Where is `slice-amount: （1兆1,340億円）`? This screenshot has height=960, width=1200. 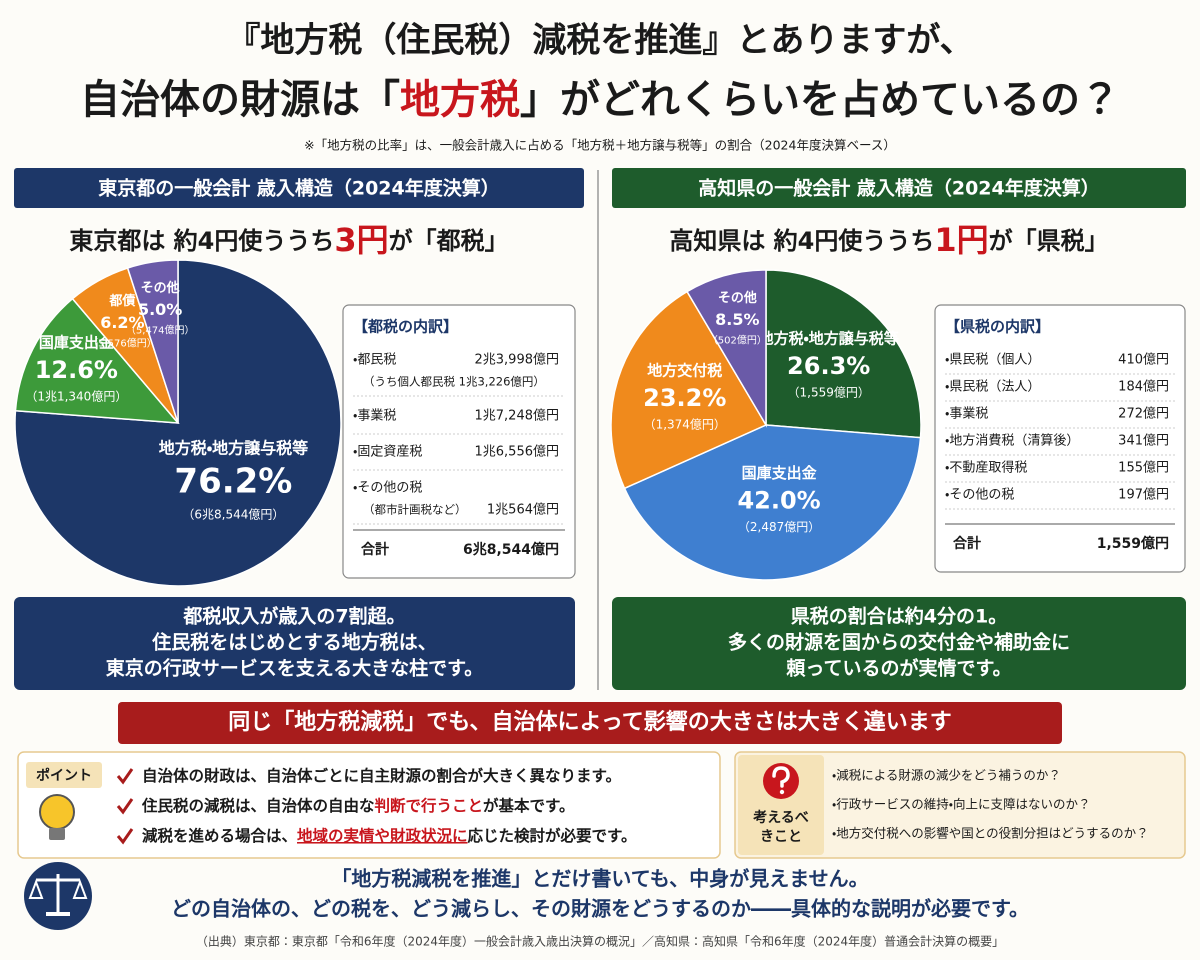 slice-amount: （1兆1,340億円） is located at coordinates (76, 397).